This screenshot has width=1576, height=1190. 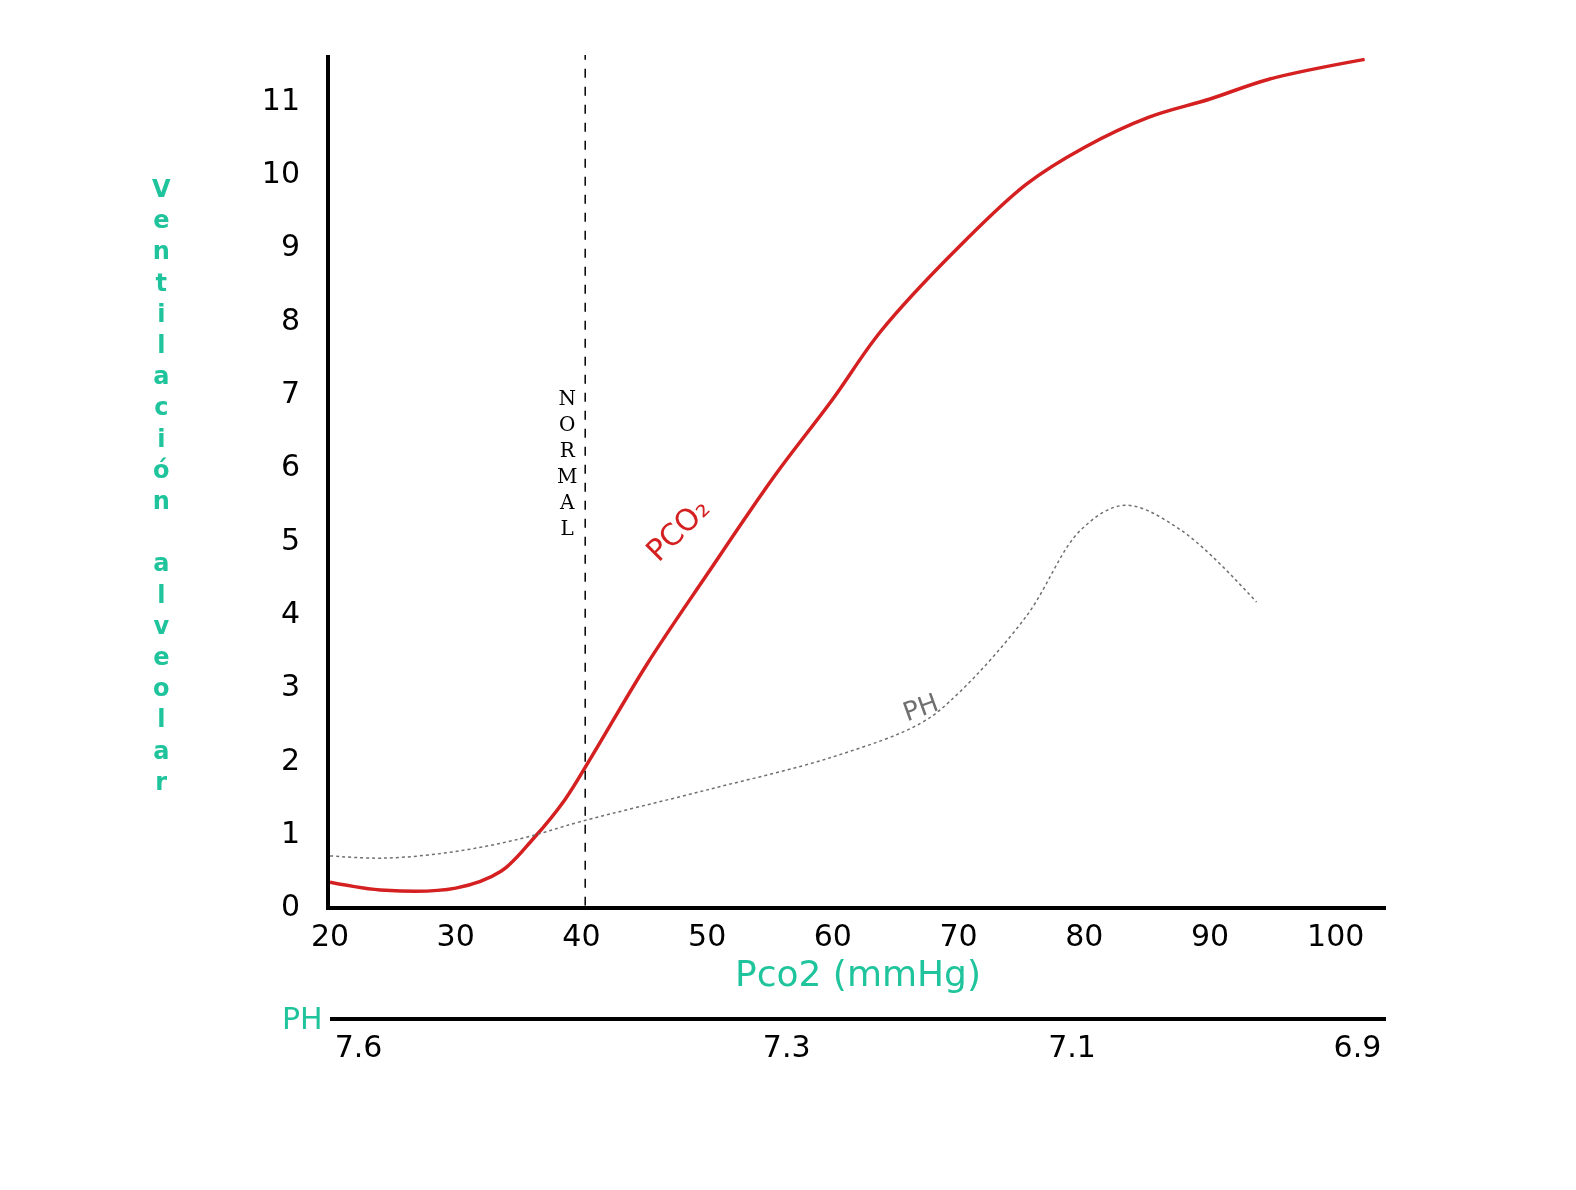 I want to click on y-tick-label: 4, so click(x=290, y=612).